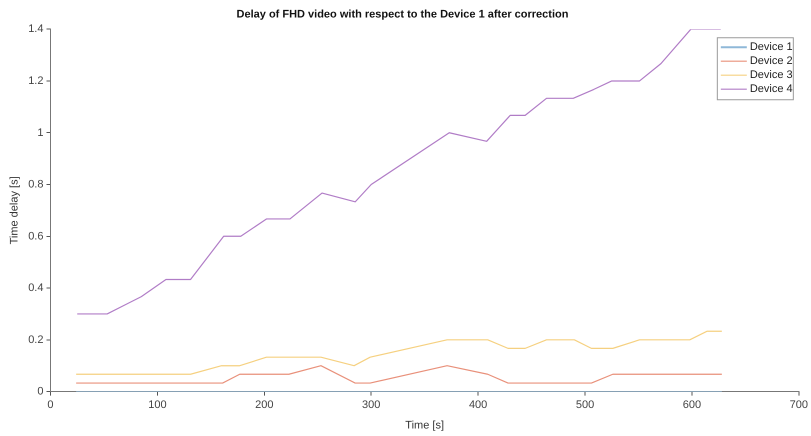 The height and width of the screenshot is (436, 811). What do you see at coordinates (40, 132) in the screenshot?
I see `y-tick-label: 1` at bounding box center [40, 132].